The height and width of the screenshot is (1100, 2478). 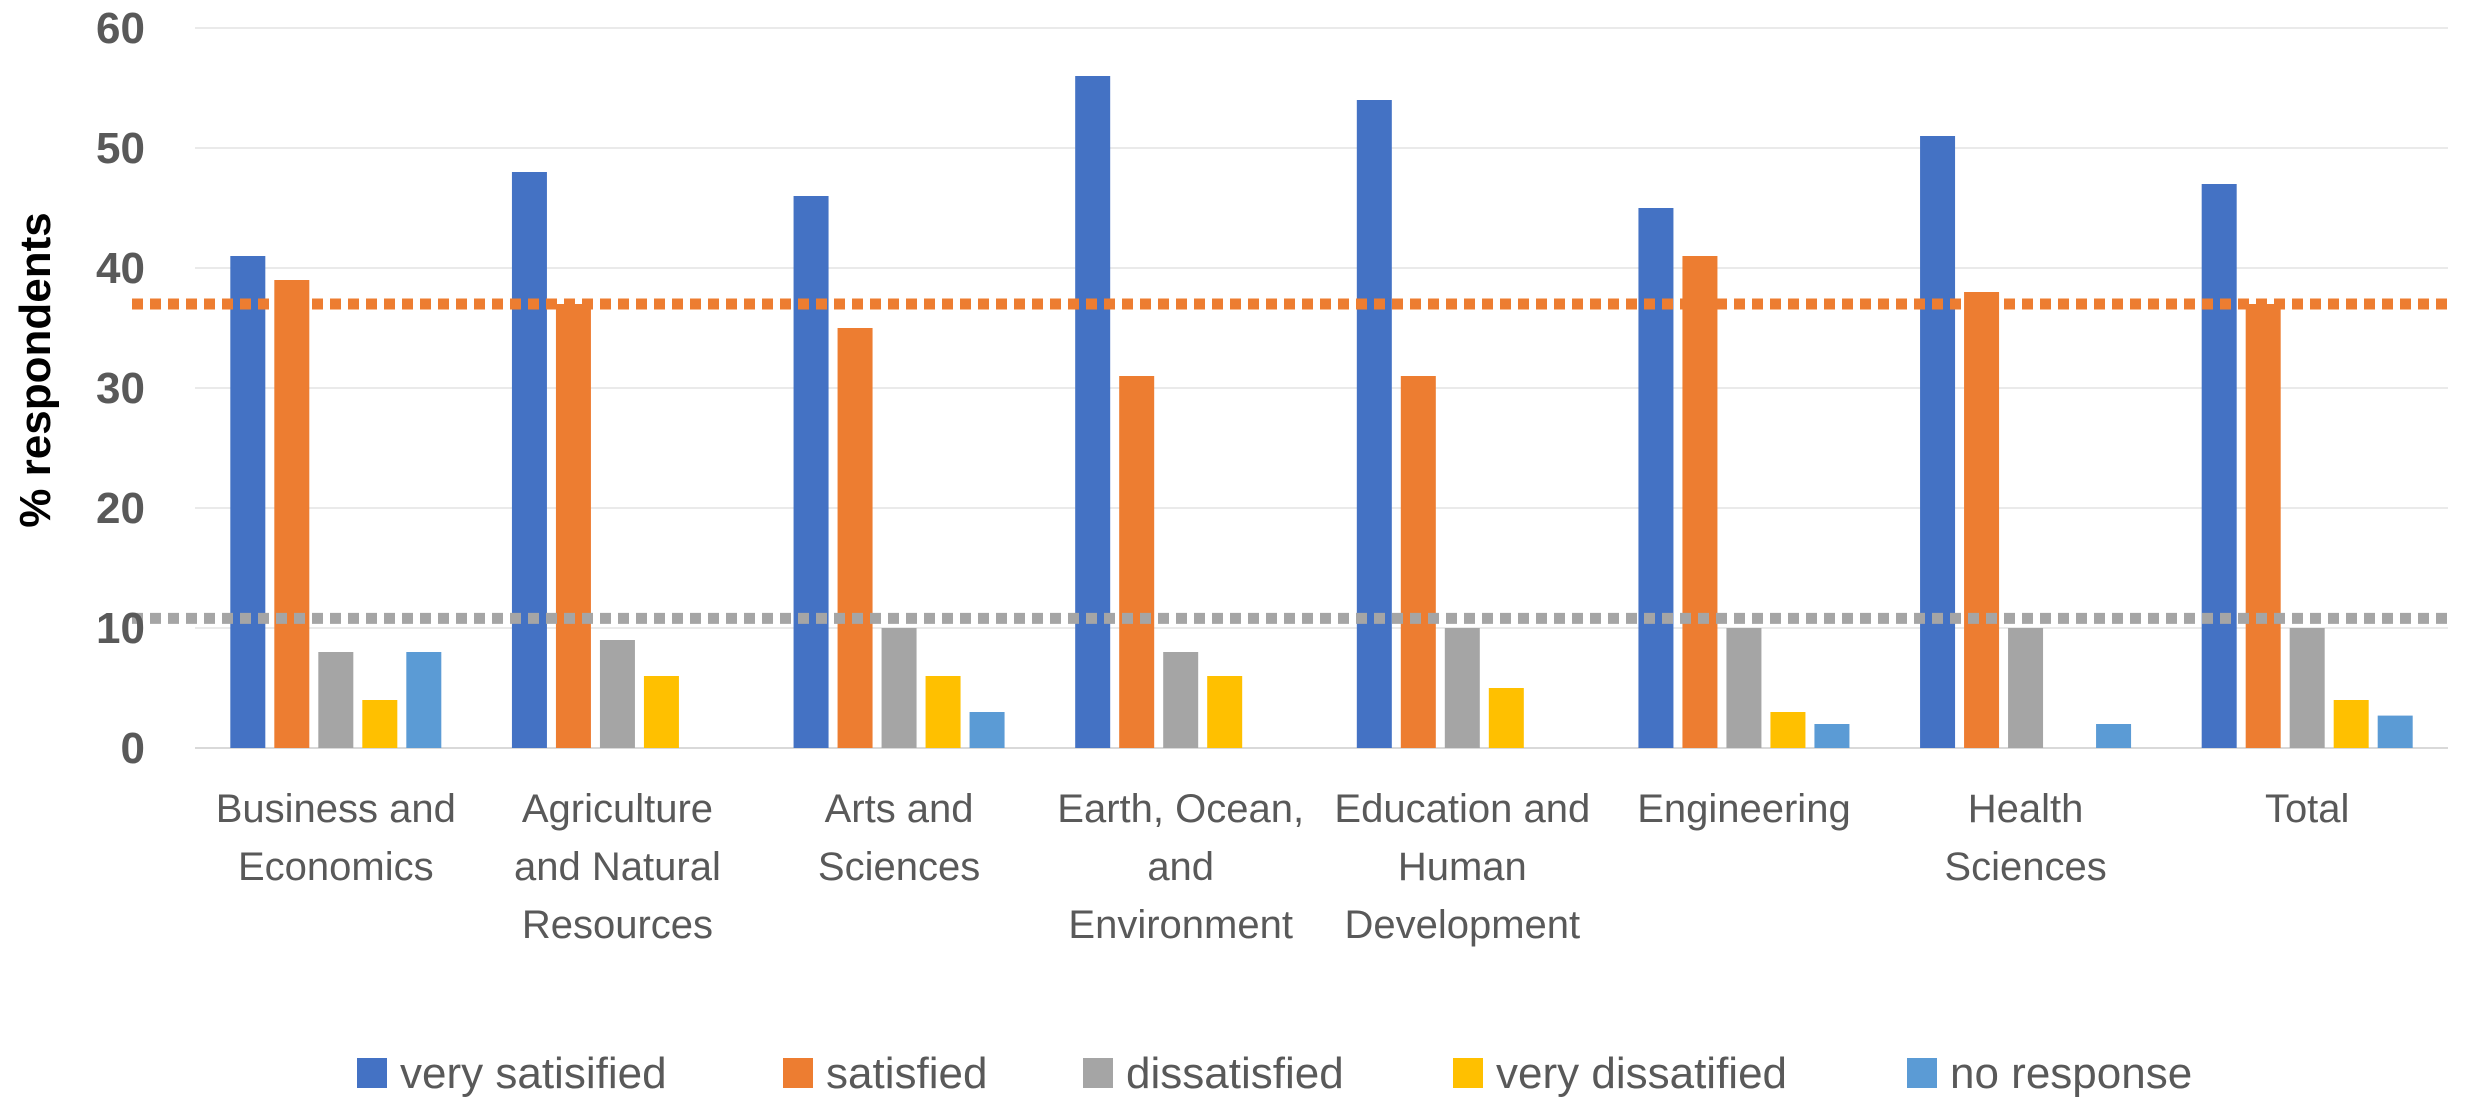 I want to click on legend-item-dissatisfied: dissatisfied, so click(x=1213, y=1073).